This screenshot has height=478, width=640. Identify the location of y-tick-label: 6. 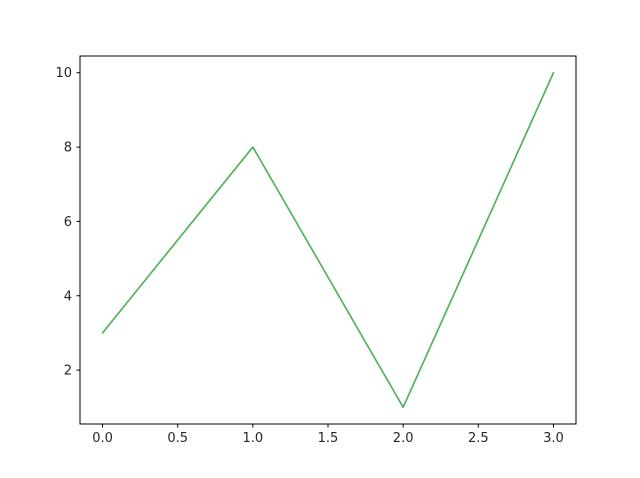
(68, 222).